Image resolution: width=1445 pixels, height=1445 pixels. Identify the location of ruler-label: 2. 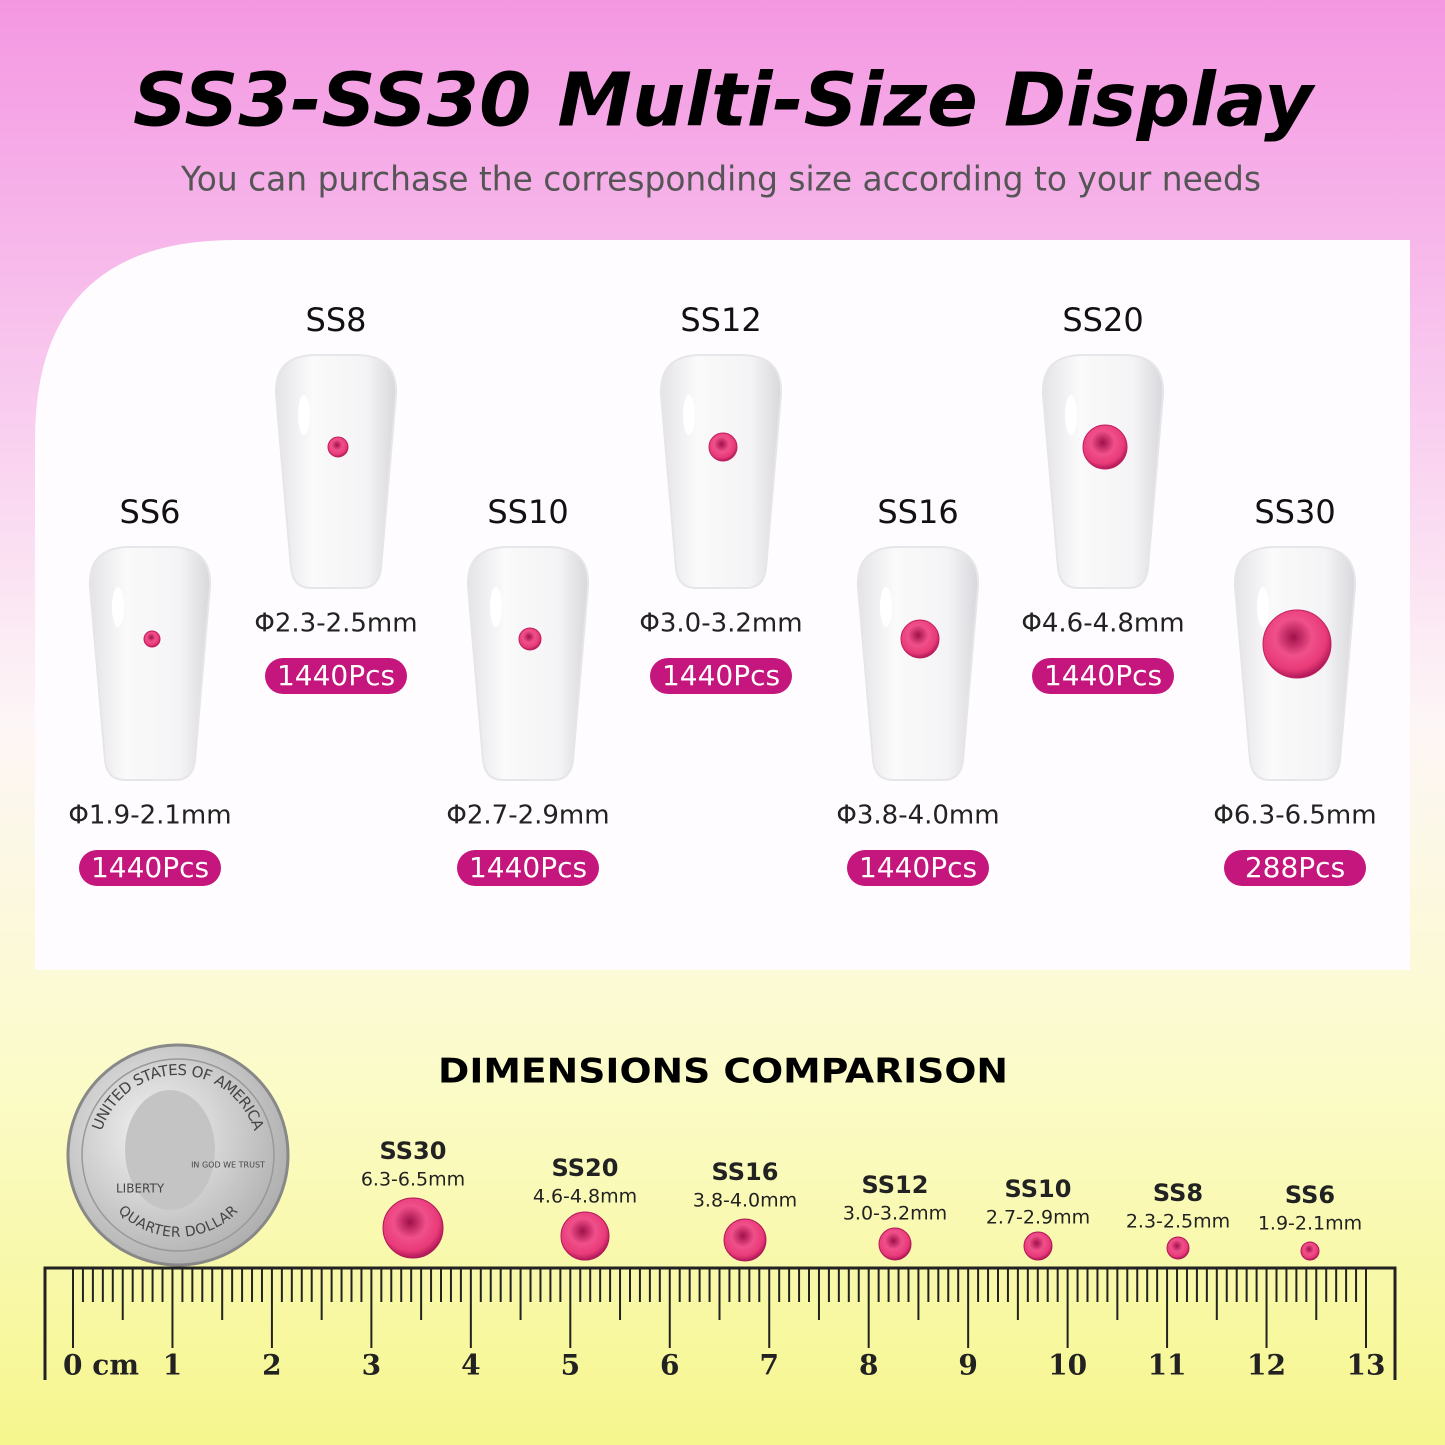
(271, 1365).